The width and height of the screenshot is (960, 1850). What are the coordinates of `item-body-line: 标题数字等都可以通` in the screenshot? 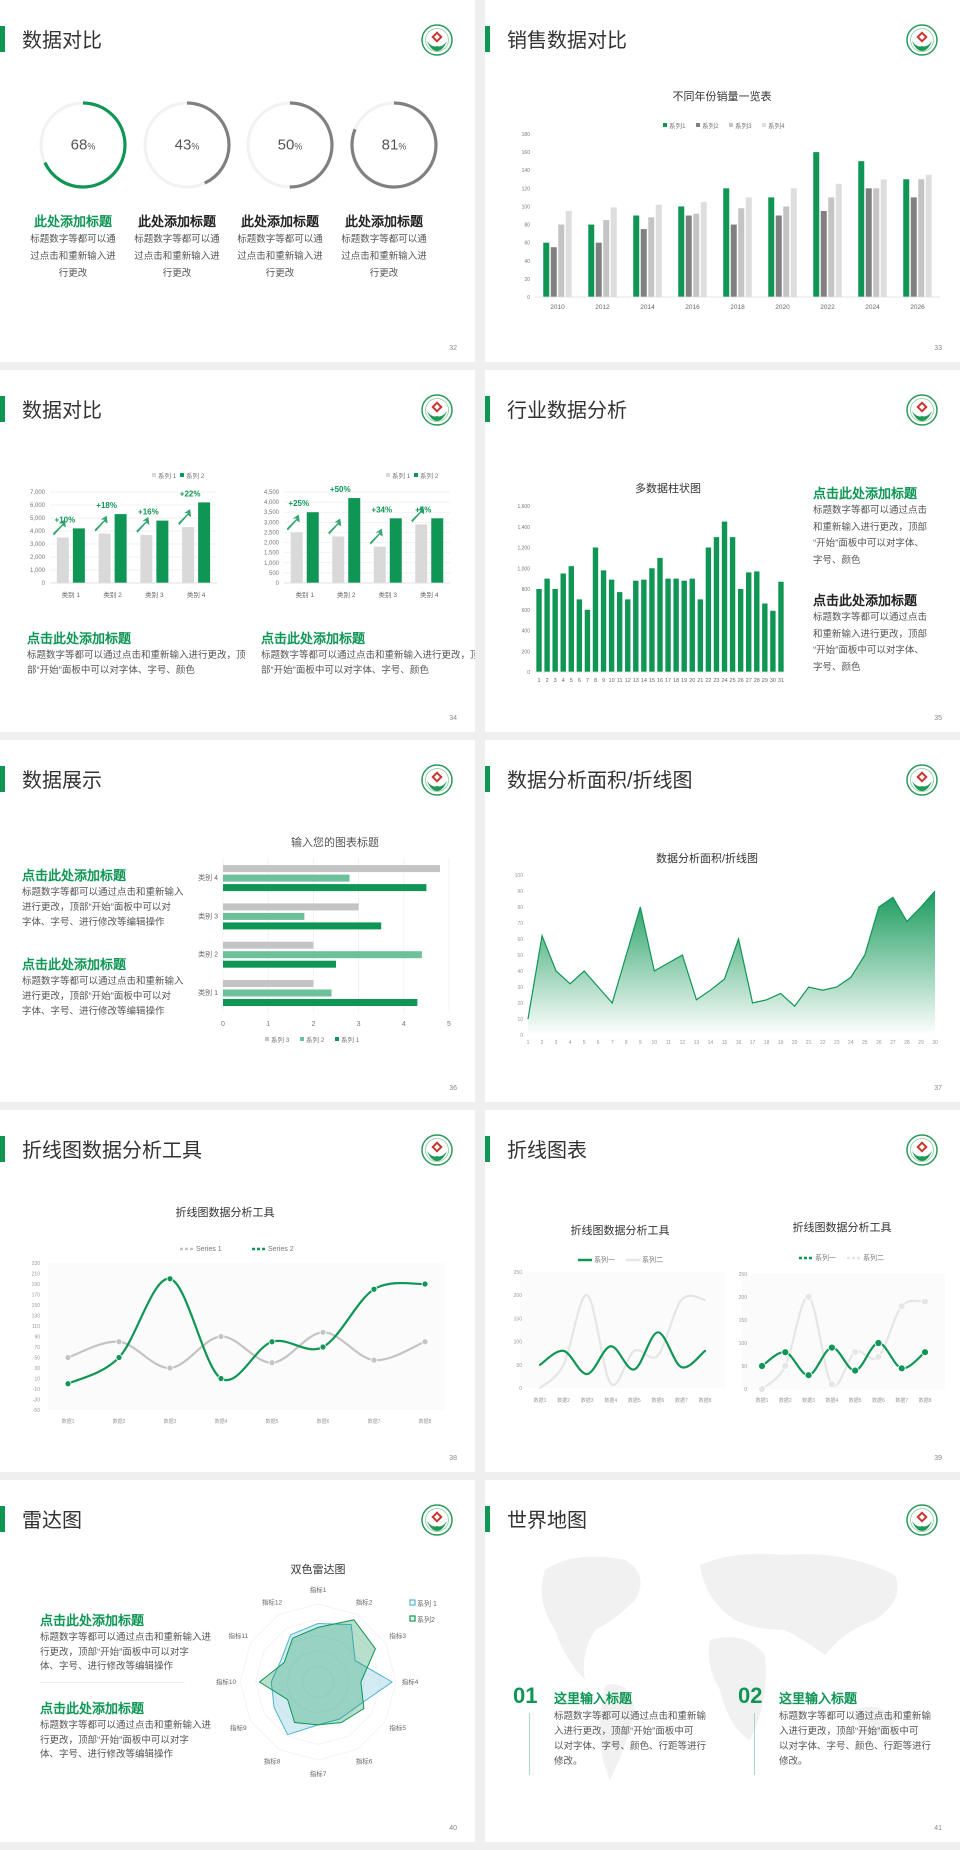 It's located at (280, 239).